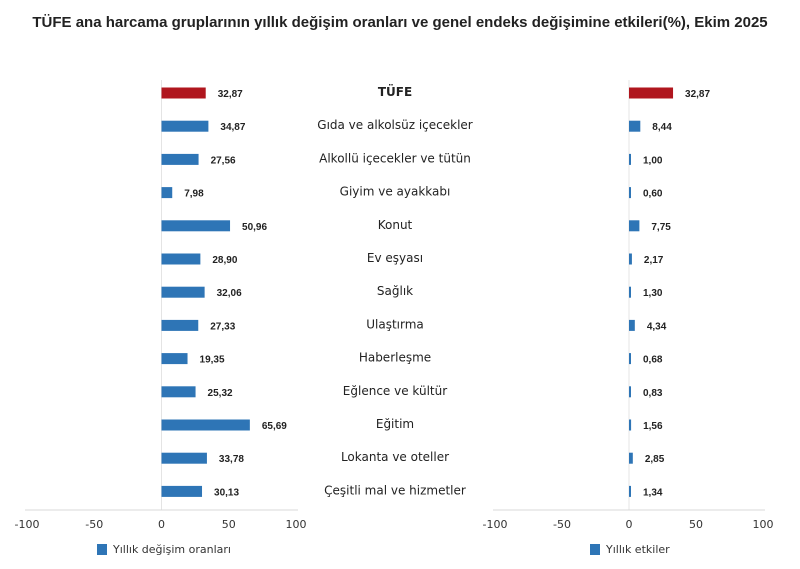 This screenshot has width=800, height=569. I want to click on data-label: 33,78, so click(231, 459).